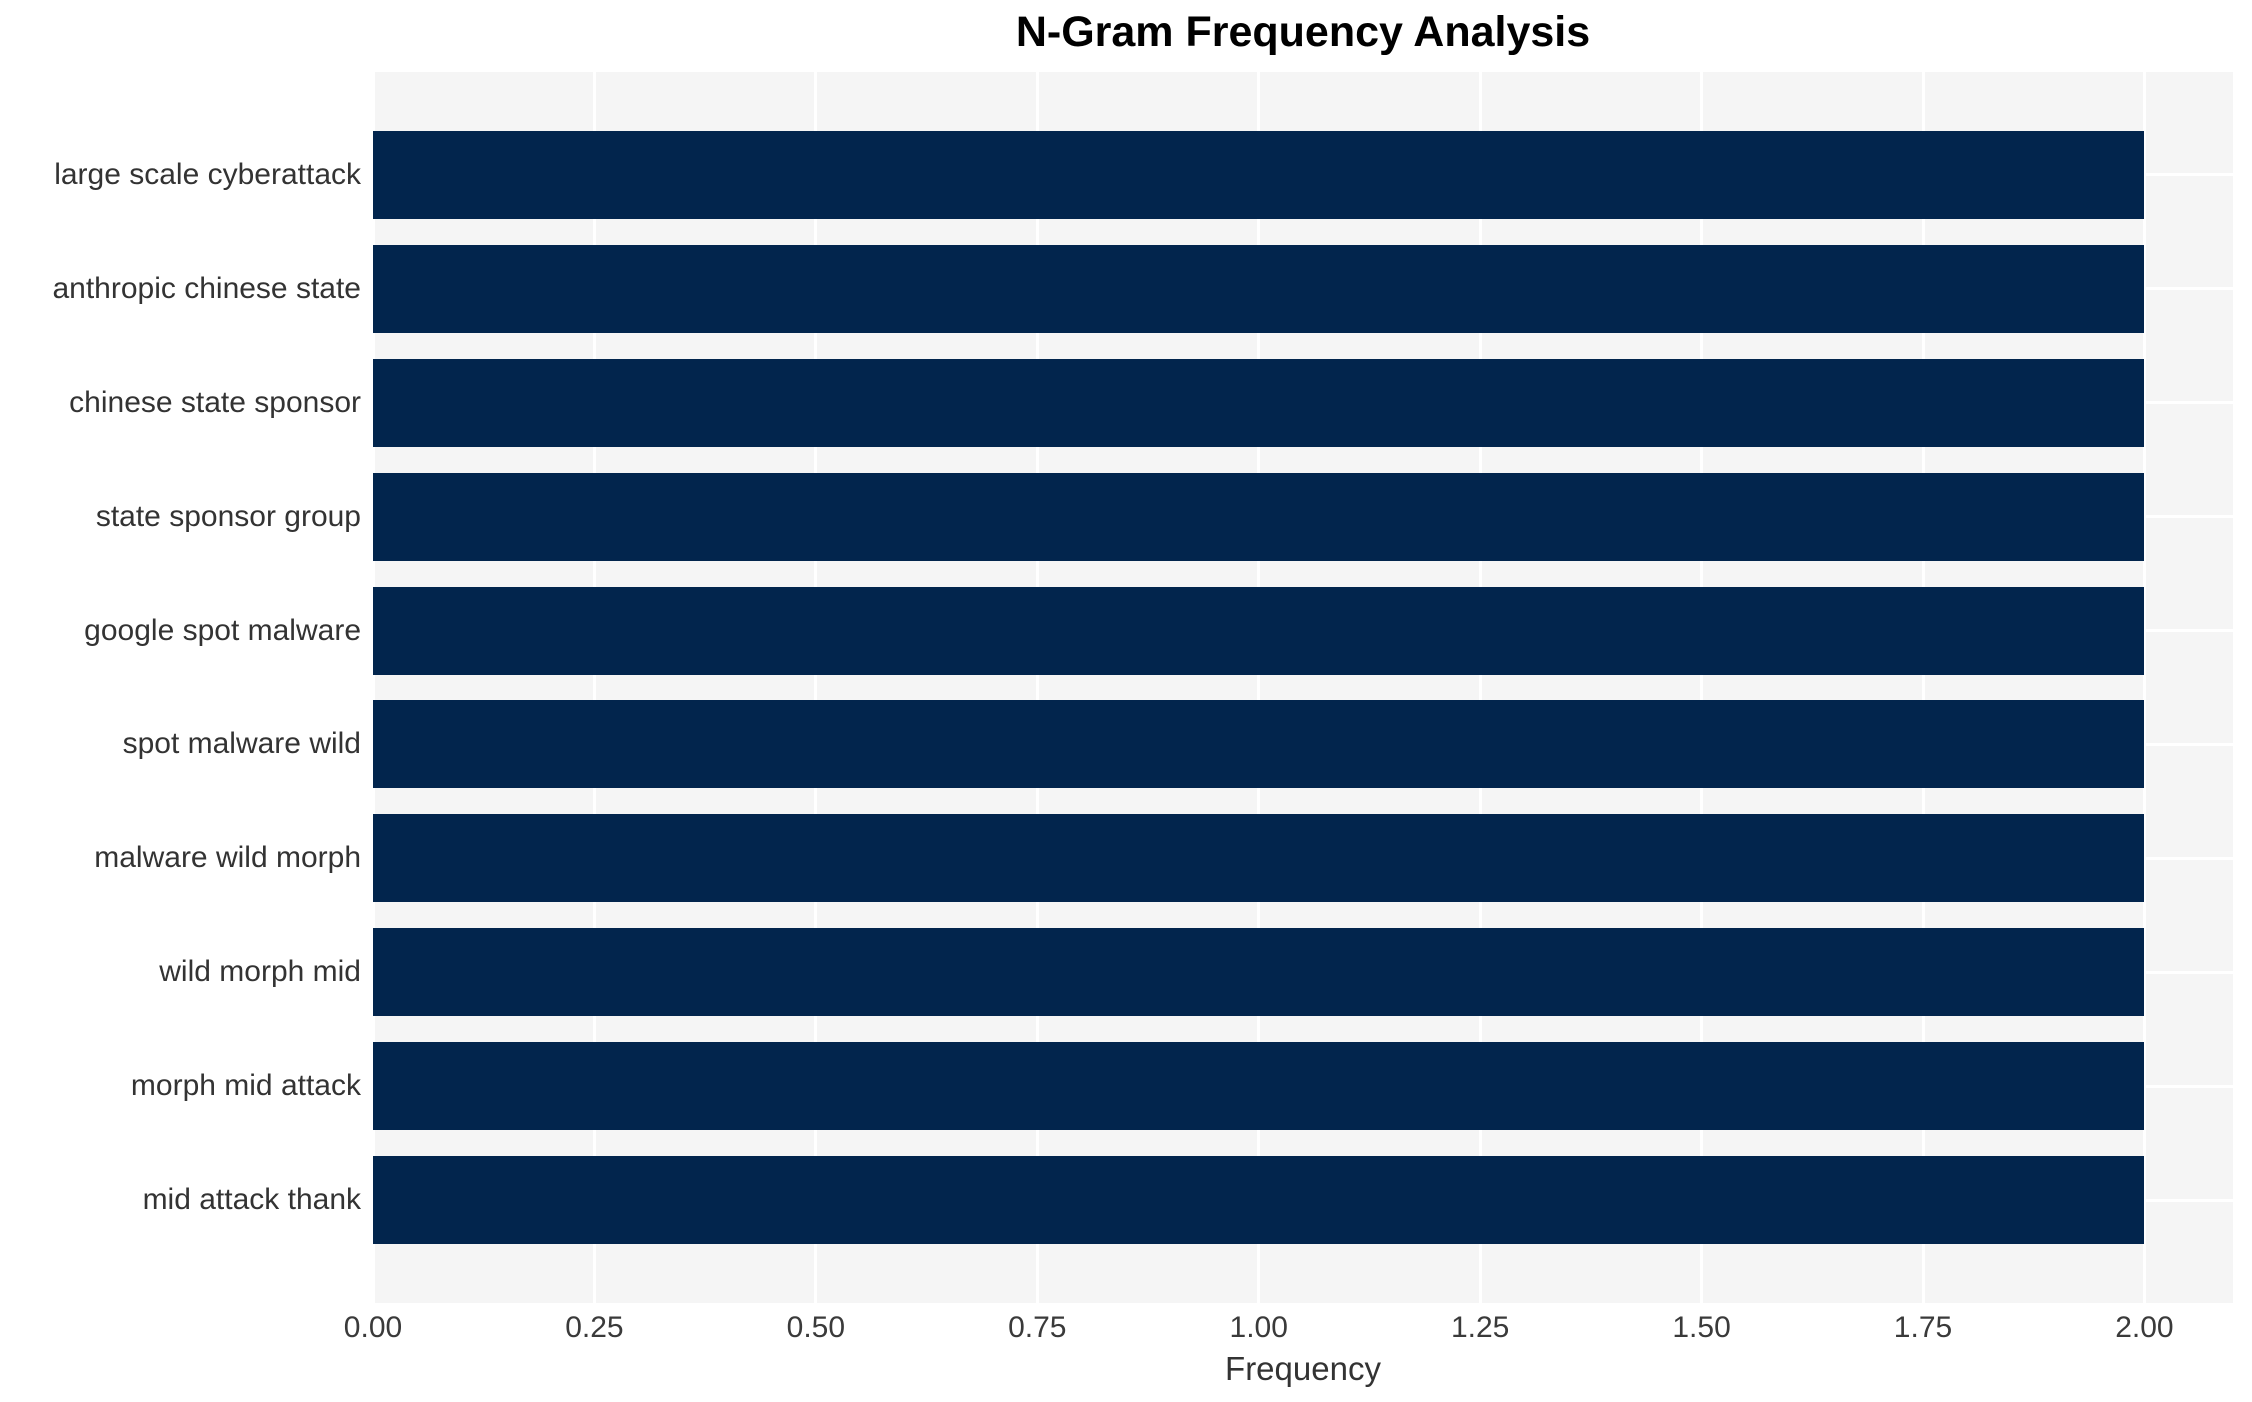 The height and width of the screenshot is (1402, 2252). I want to click on bar-anthropic-chinese-state, so click(1258, 289).